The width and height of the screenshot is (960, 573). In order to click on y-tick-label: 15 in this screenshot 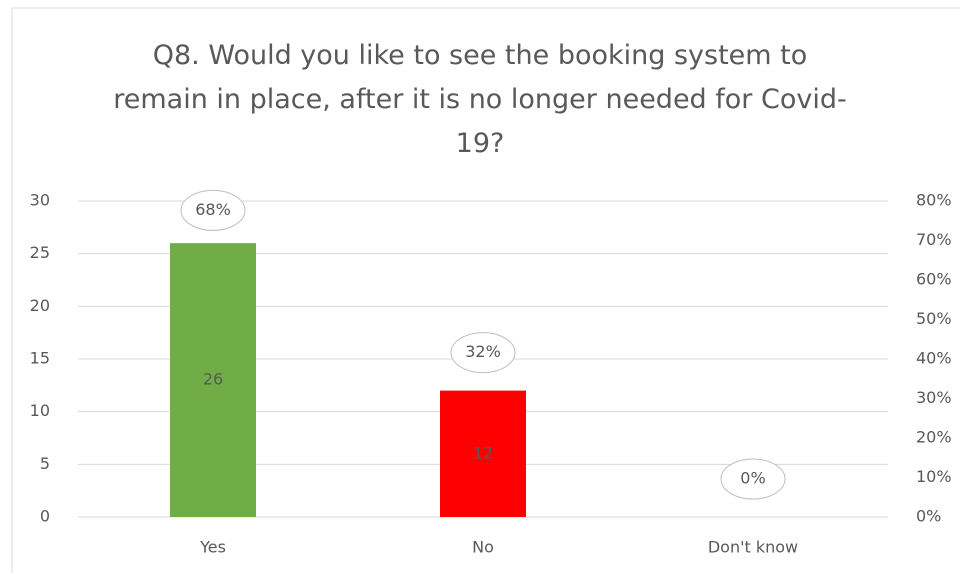, I will do `click(40, 358)`.